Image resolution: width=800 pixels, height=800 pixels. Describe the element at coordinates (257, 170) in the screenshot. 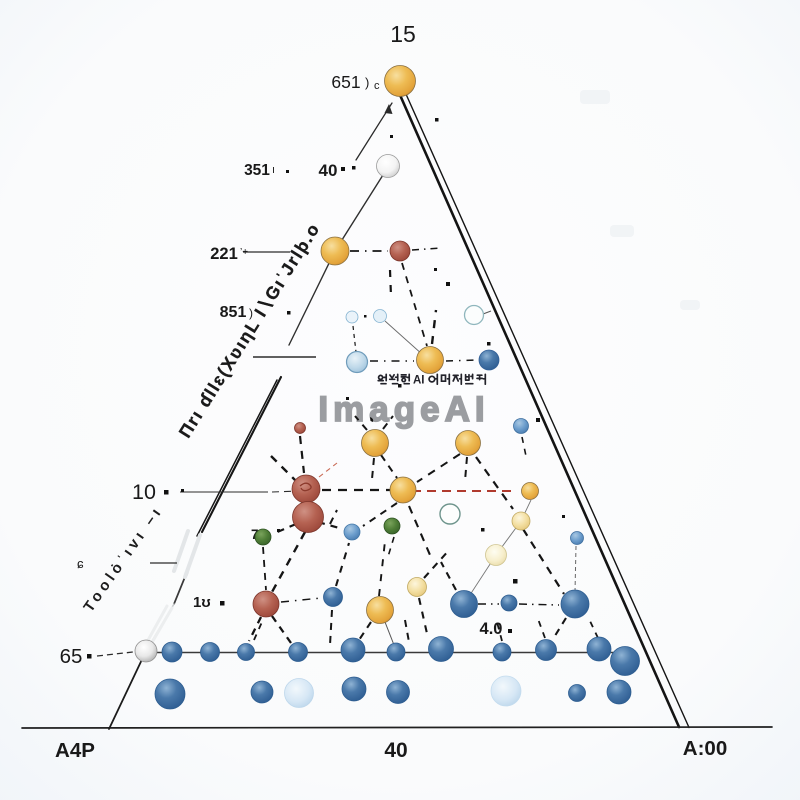

I see `svg-text: 351` at that location.